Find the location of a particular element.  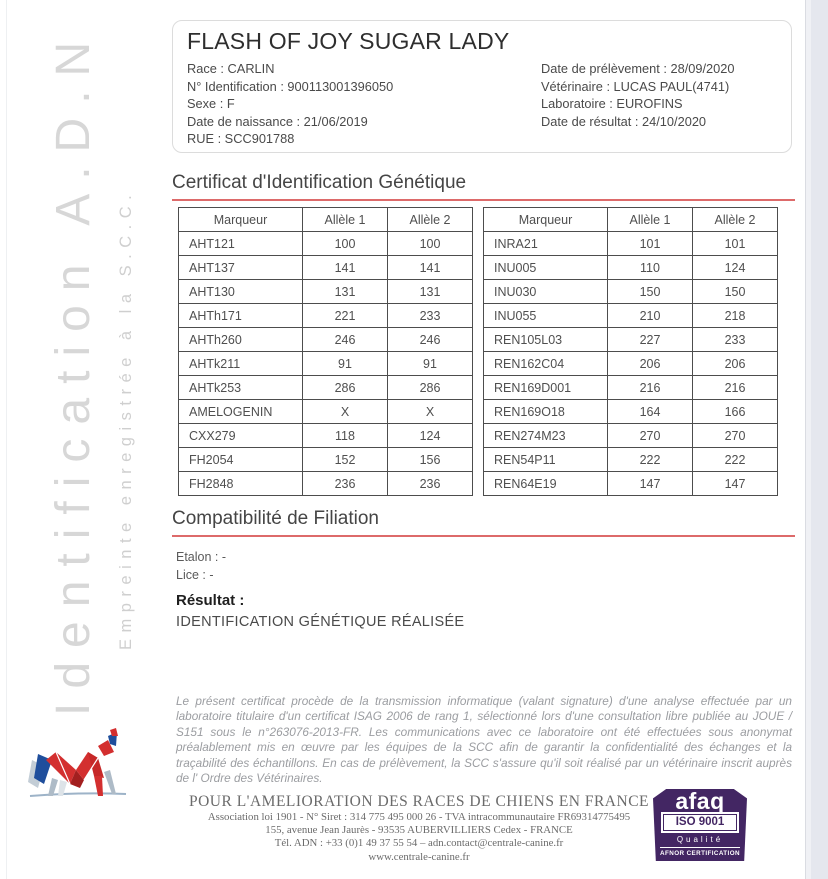

table-row: AHT137 141 141 is located at coordinates (325, 267).